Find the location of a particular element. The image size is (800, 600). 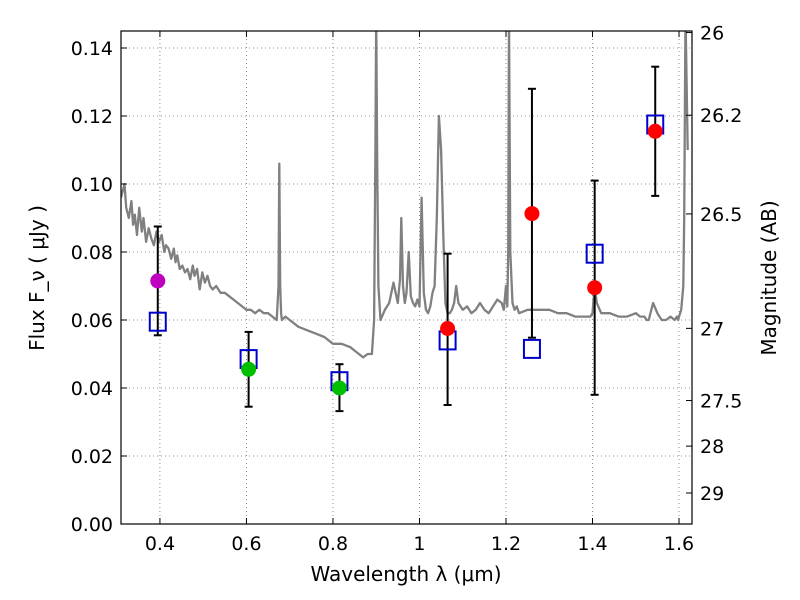

y-tick-label: 0.00 is located at coordinates (92, 525).